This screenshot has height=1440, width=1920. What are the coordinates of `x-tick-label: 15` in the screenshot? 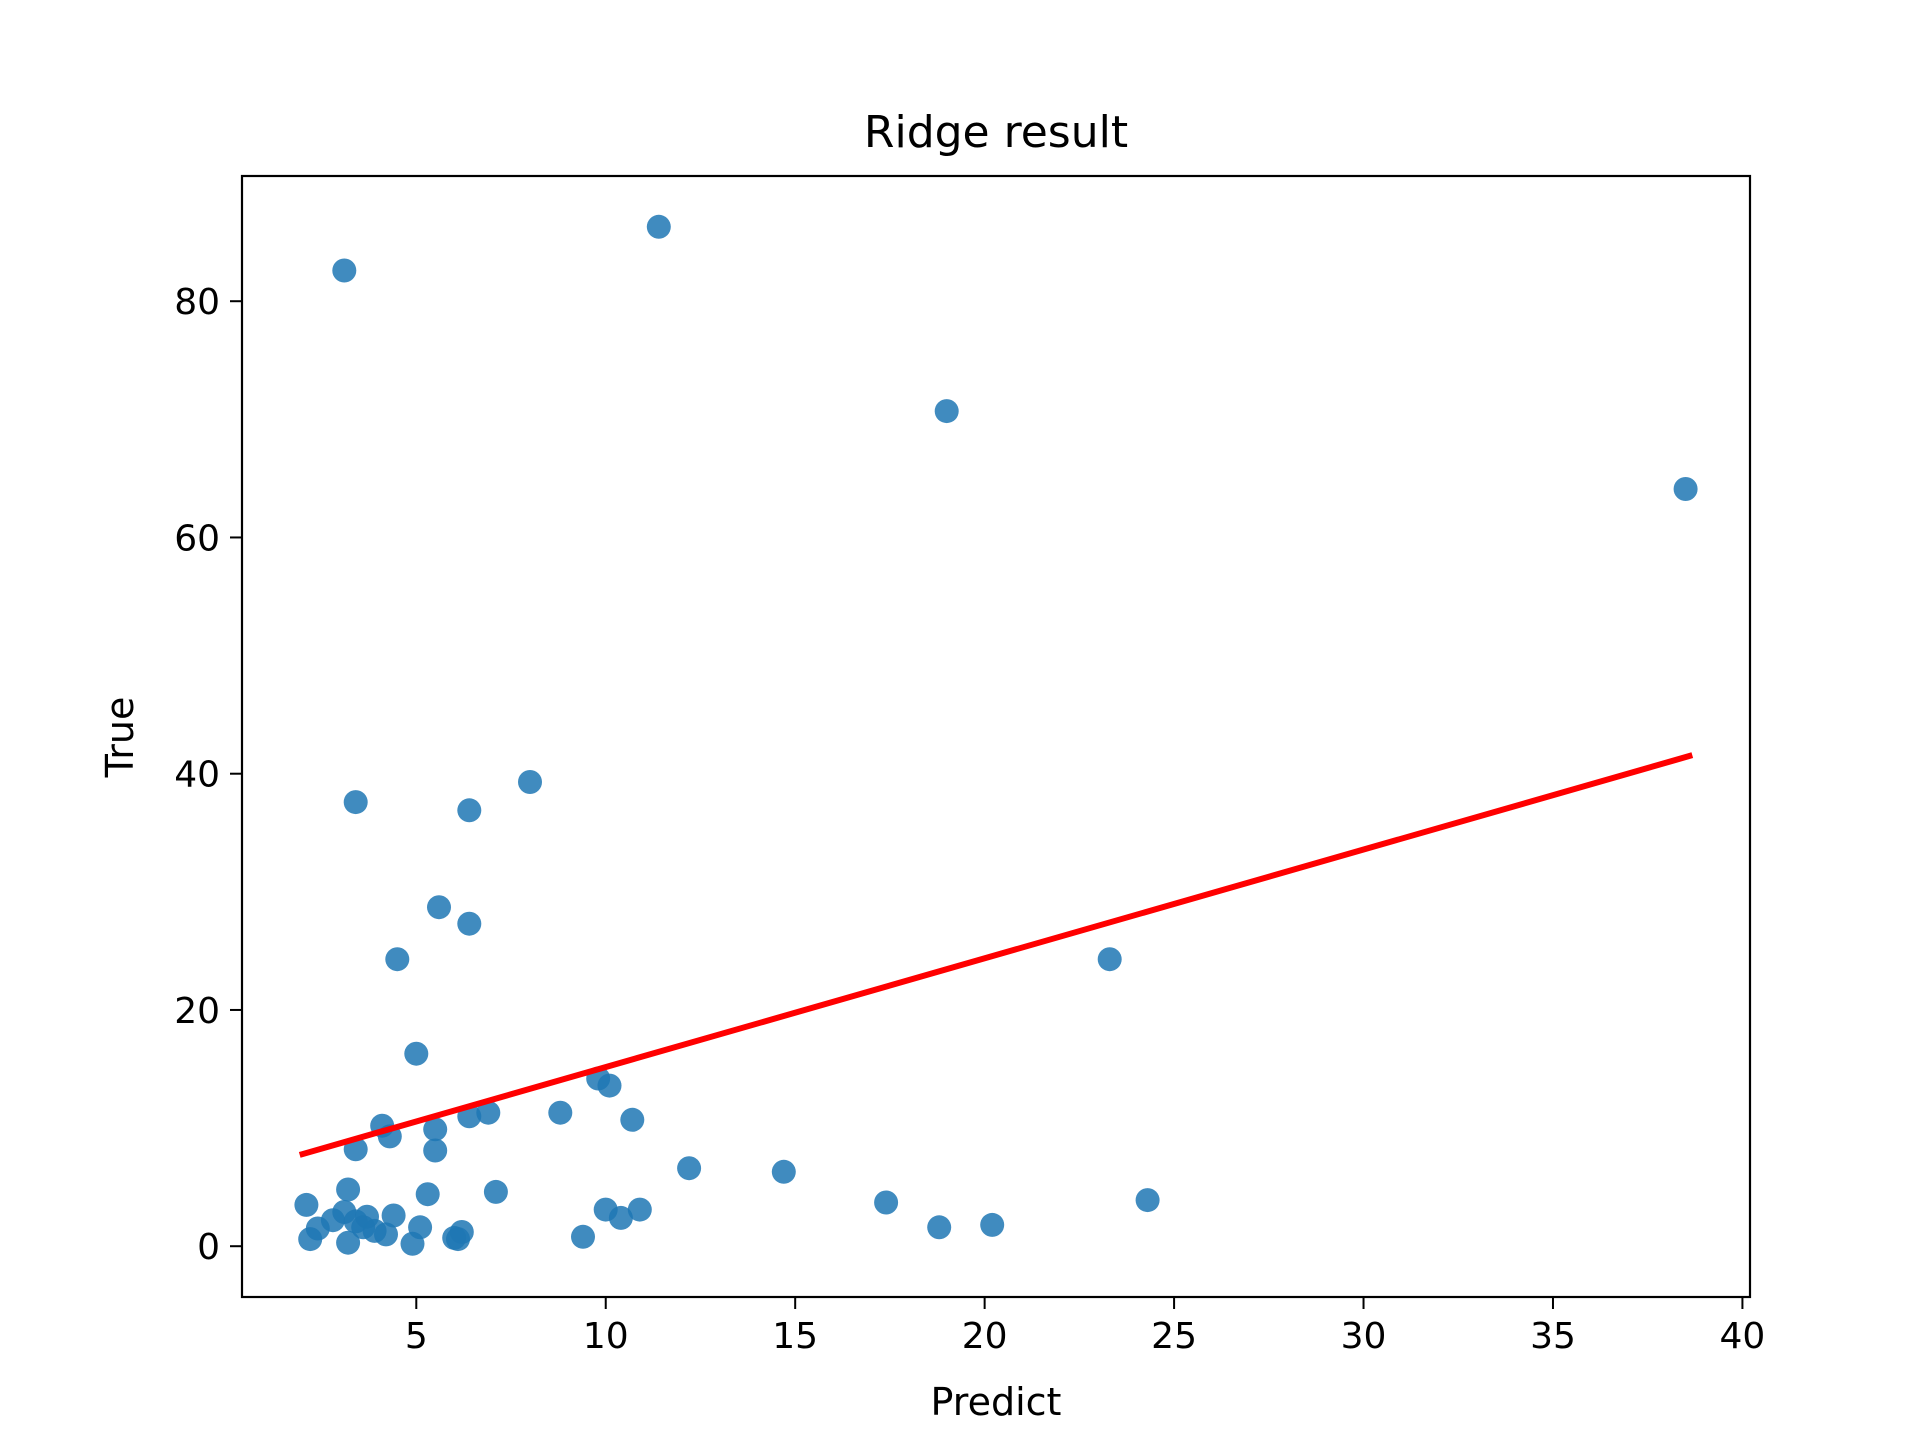 It's located at (795, 1336).